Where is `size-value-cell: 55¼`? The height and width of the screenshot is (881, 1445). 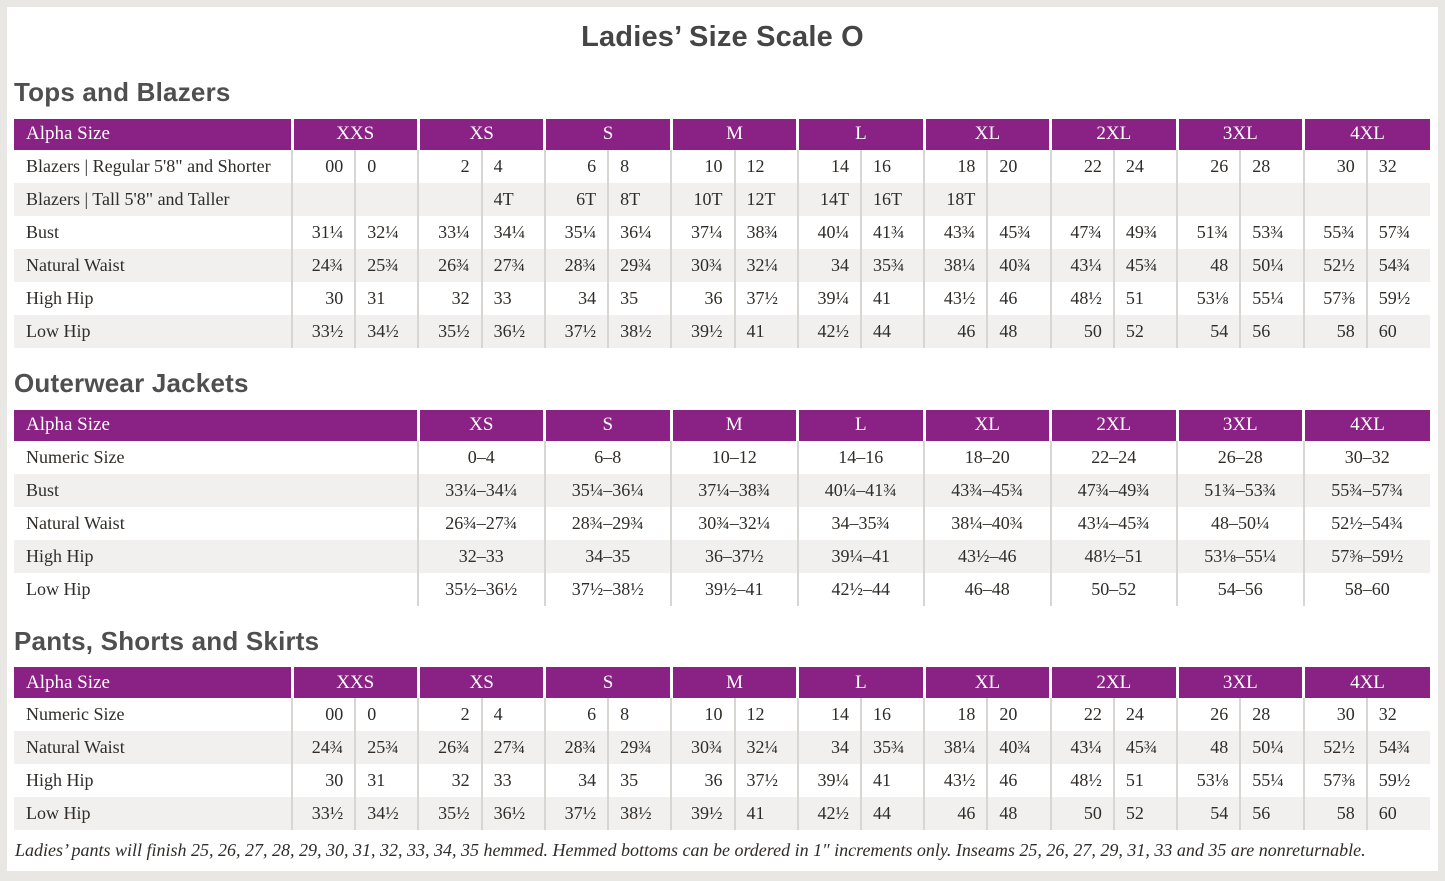 size-value-cell: 55¼ is located at coordinates (1271, 781).